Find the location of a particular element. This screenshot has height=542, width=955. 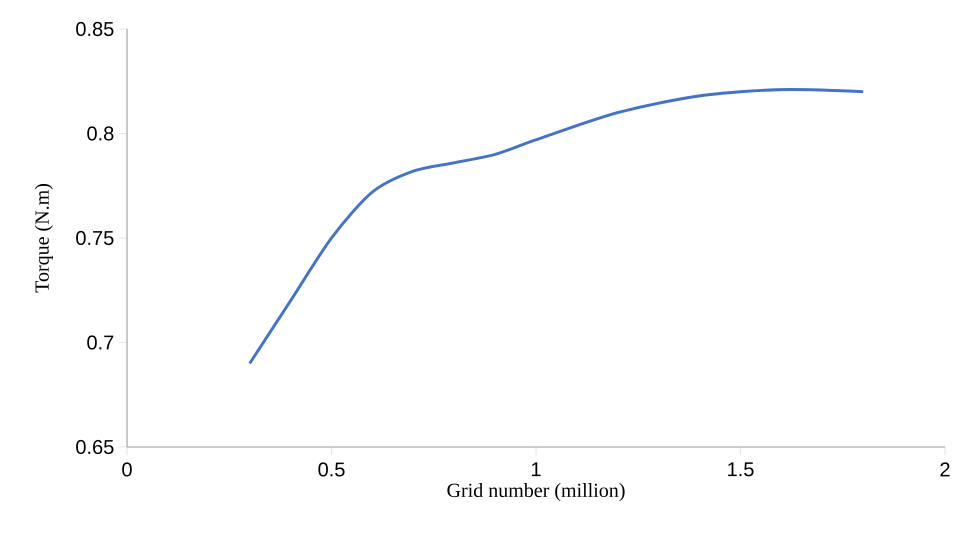

y-tick-label: 0.7 is located at coordinates (100, 342).